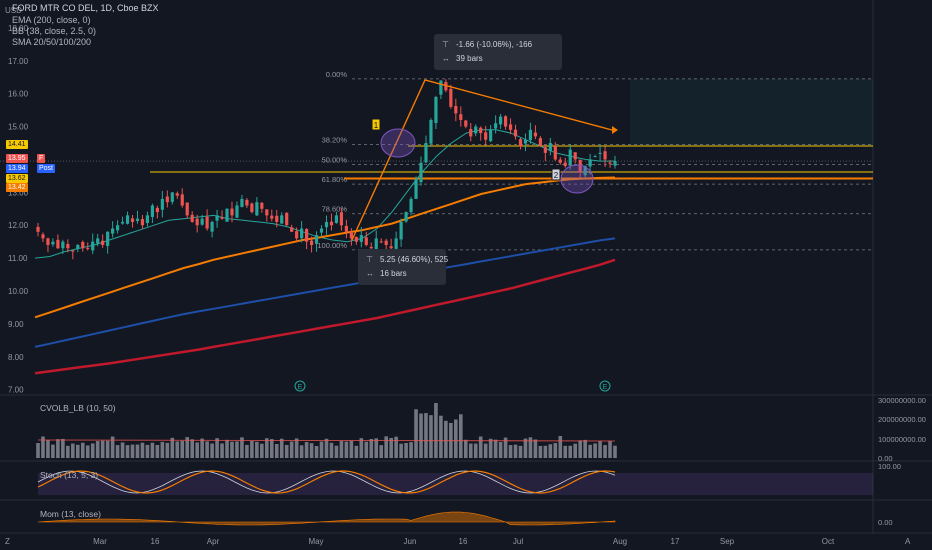 The width and height of the screenshot is (932, 550). I want to click on stoch-k-line, so click(326, 482).